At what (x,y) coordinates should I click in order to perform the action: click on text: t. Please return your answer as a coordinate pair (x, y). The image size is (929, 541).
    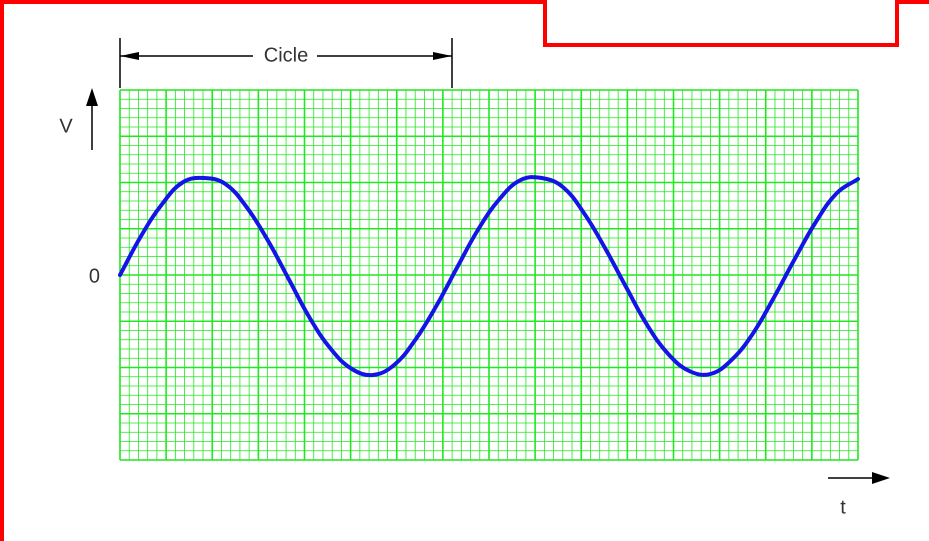
    Looking at the image, I should click on (843, 507).